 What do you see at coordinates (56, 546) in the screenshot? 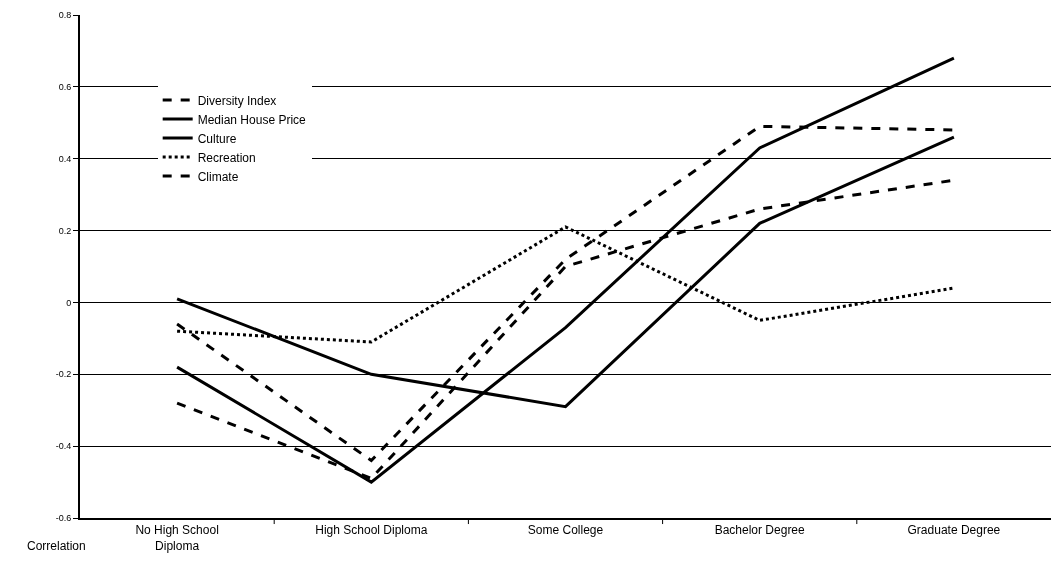
I see `y-axis-title: Correlation` at bounding box center [56, 546].